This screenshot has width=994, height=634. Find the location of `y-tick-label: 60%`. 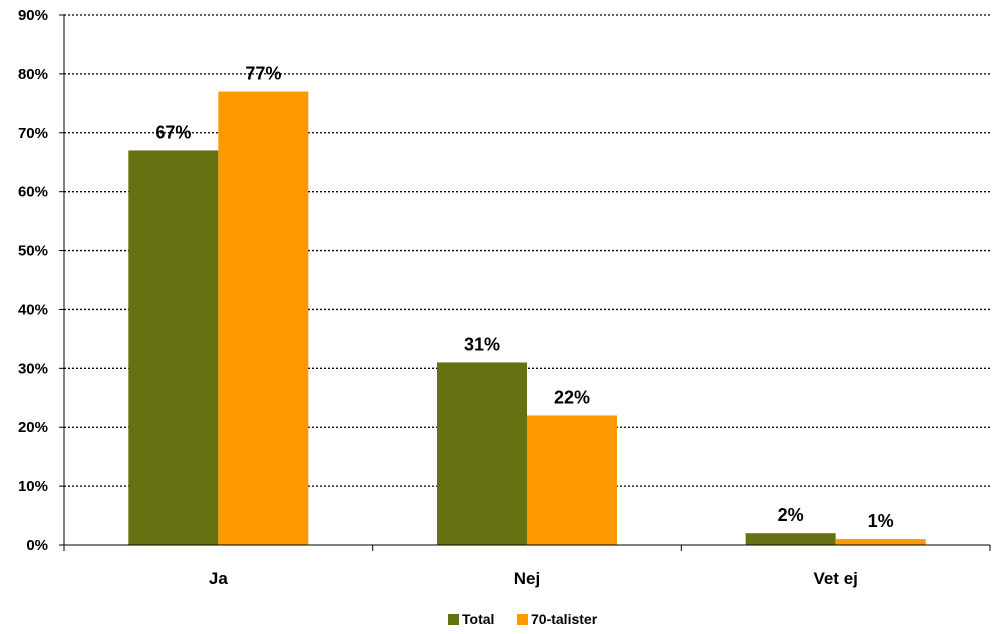

y-tick-label: 60% is located at coordinates (33, 192).